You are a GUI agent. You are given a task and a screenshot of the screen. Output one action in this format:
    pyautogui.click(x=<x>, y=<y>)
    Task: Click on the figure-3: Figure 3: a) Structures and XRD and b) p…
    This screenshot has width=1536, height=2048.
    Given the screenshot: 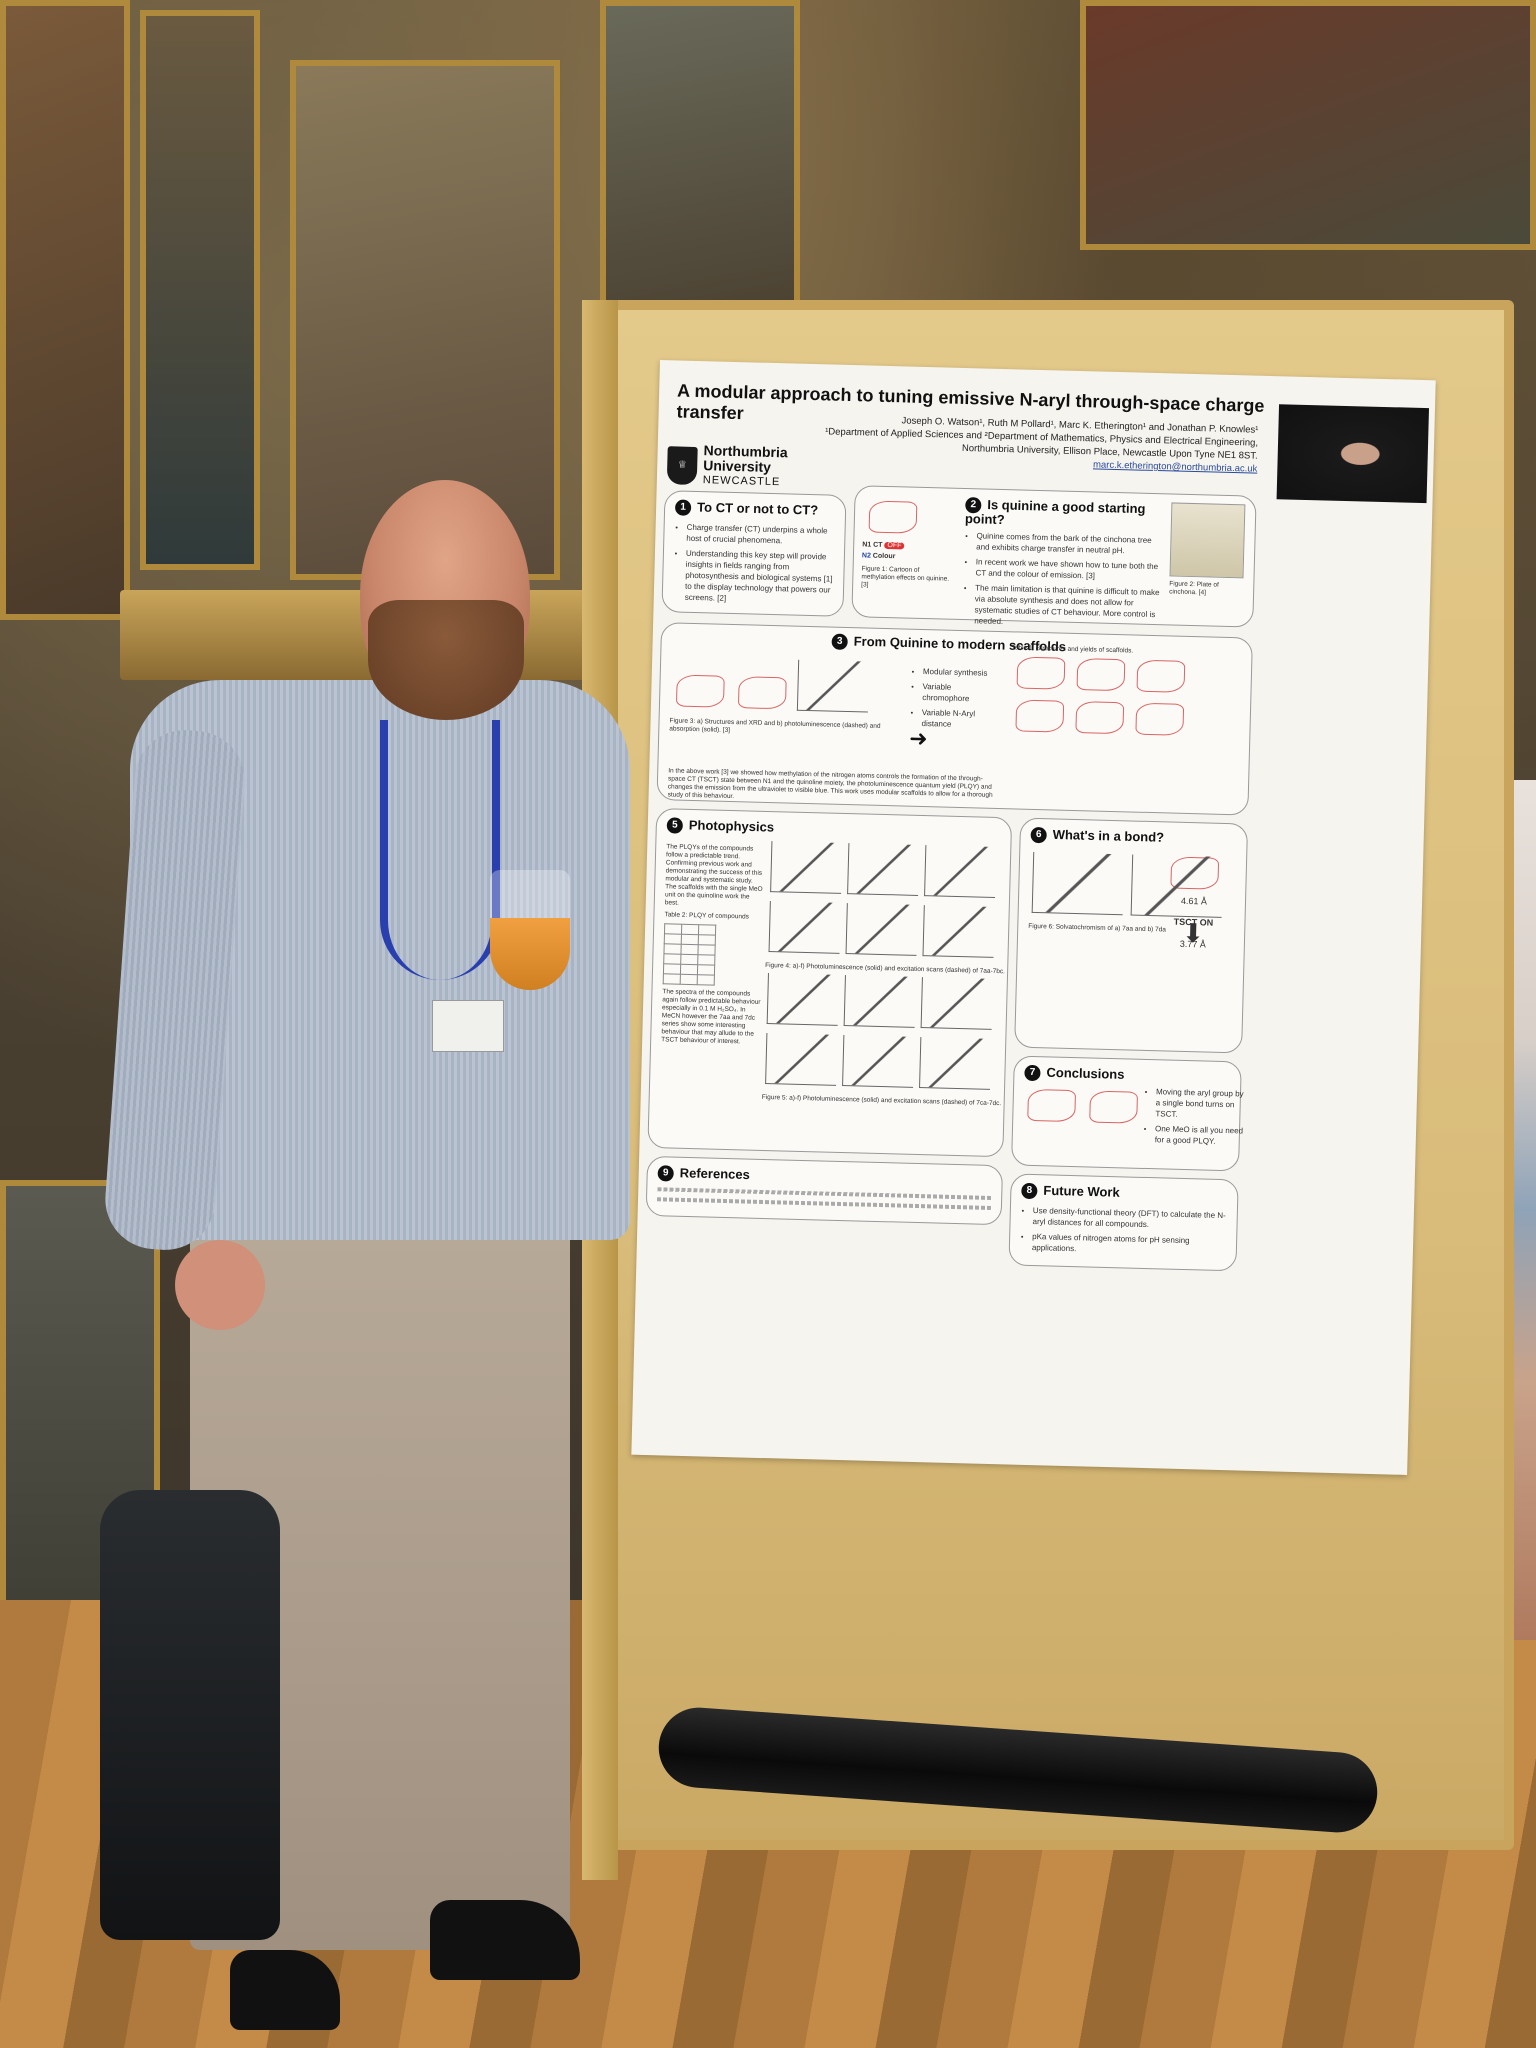 What is the action you would take?
    pyautogui.click(x=785, y=696)
    